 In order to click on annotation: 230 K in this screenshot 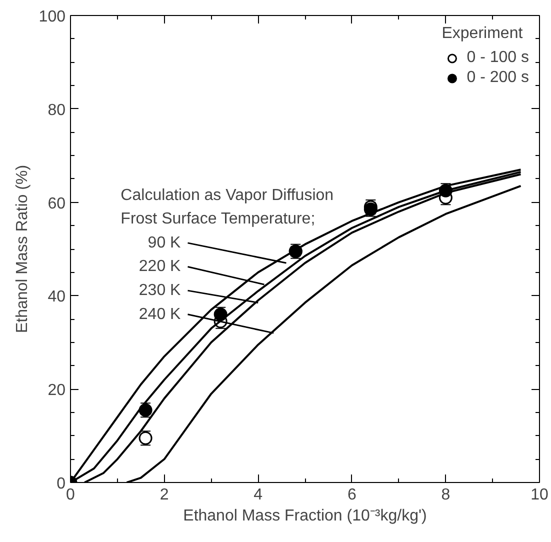, I will do `click(160, 291)`.